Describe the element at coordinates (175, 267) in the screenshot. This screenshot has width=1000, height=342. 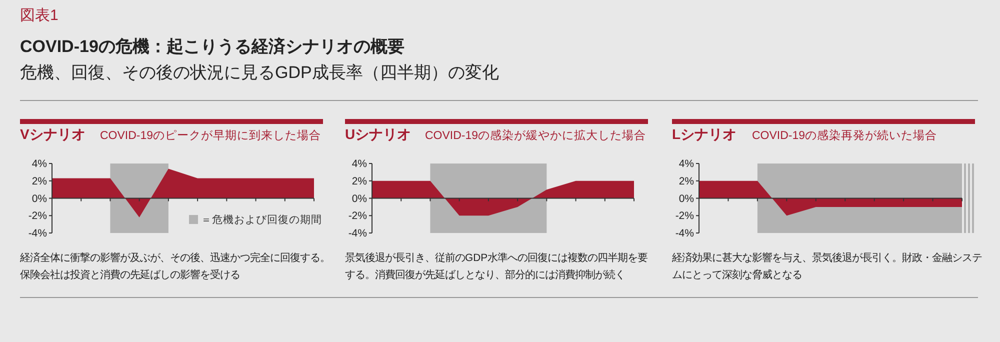
I see `text: 経済全体に衝撃の影響が及ぶが、その後、迅速かつ完全に回復する。保険会社は投資と消費の先延ばしの影響を受ける` at that location.